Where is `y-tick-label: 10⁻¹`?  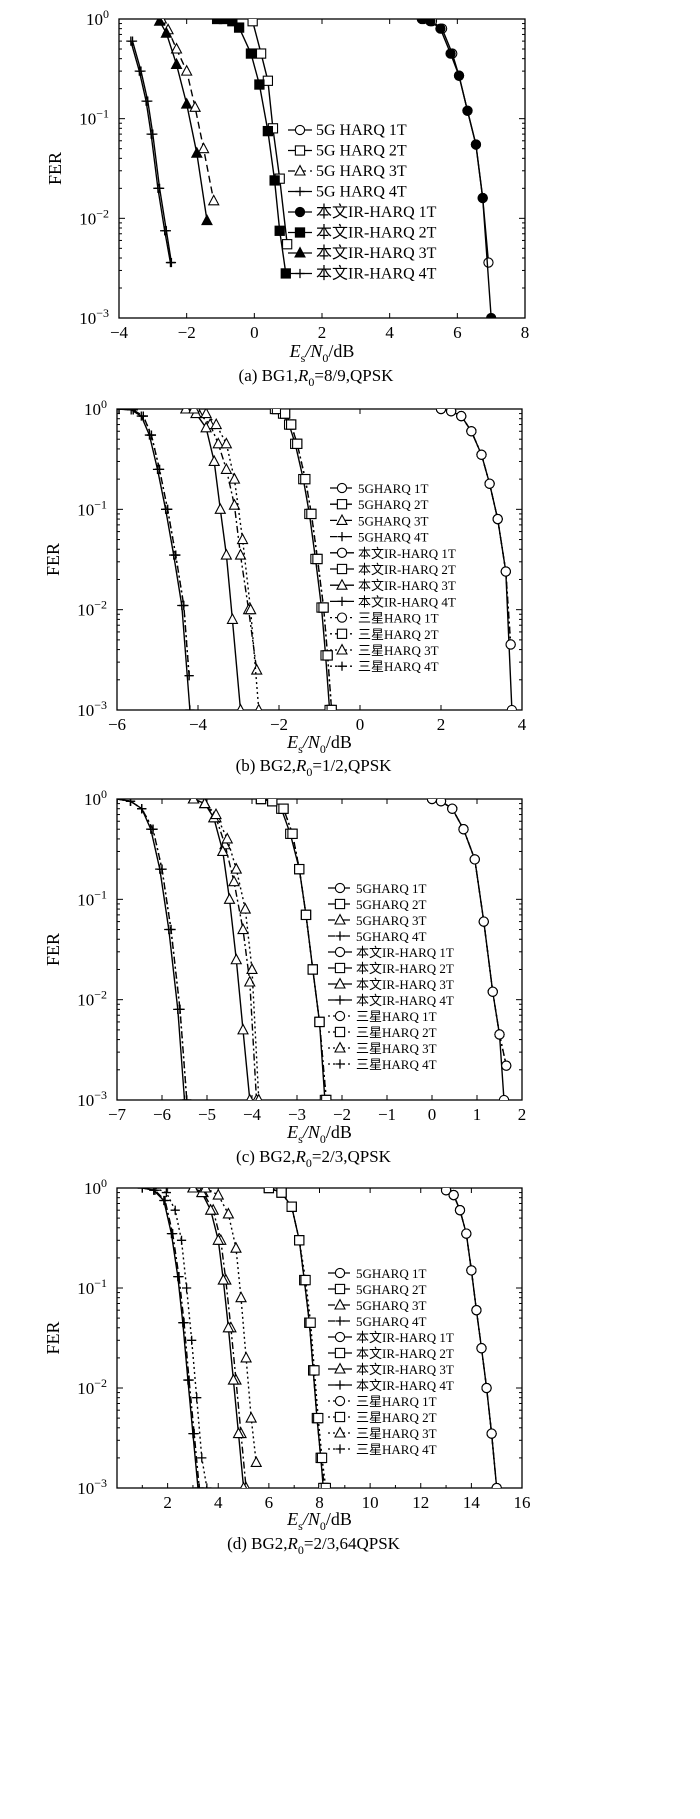 y-tick-label: 10⁻¹ is located at coordinates (92, 1287).